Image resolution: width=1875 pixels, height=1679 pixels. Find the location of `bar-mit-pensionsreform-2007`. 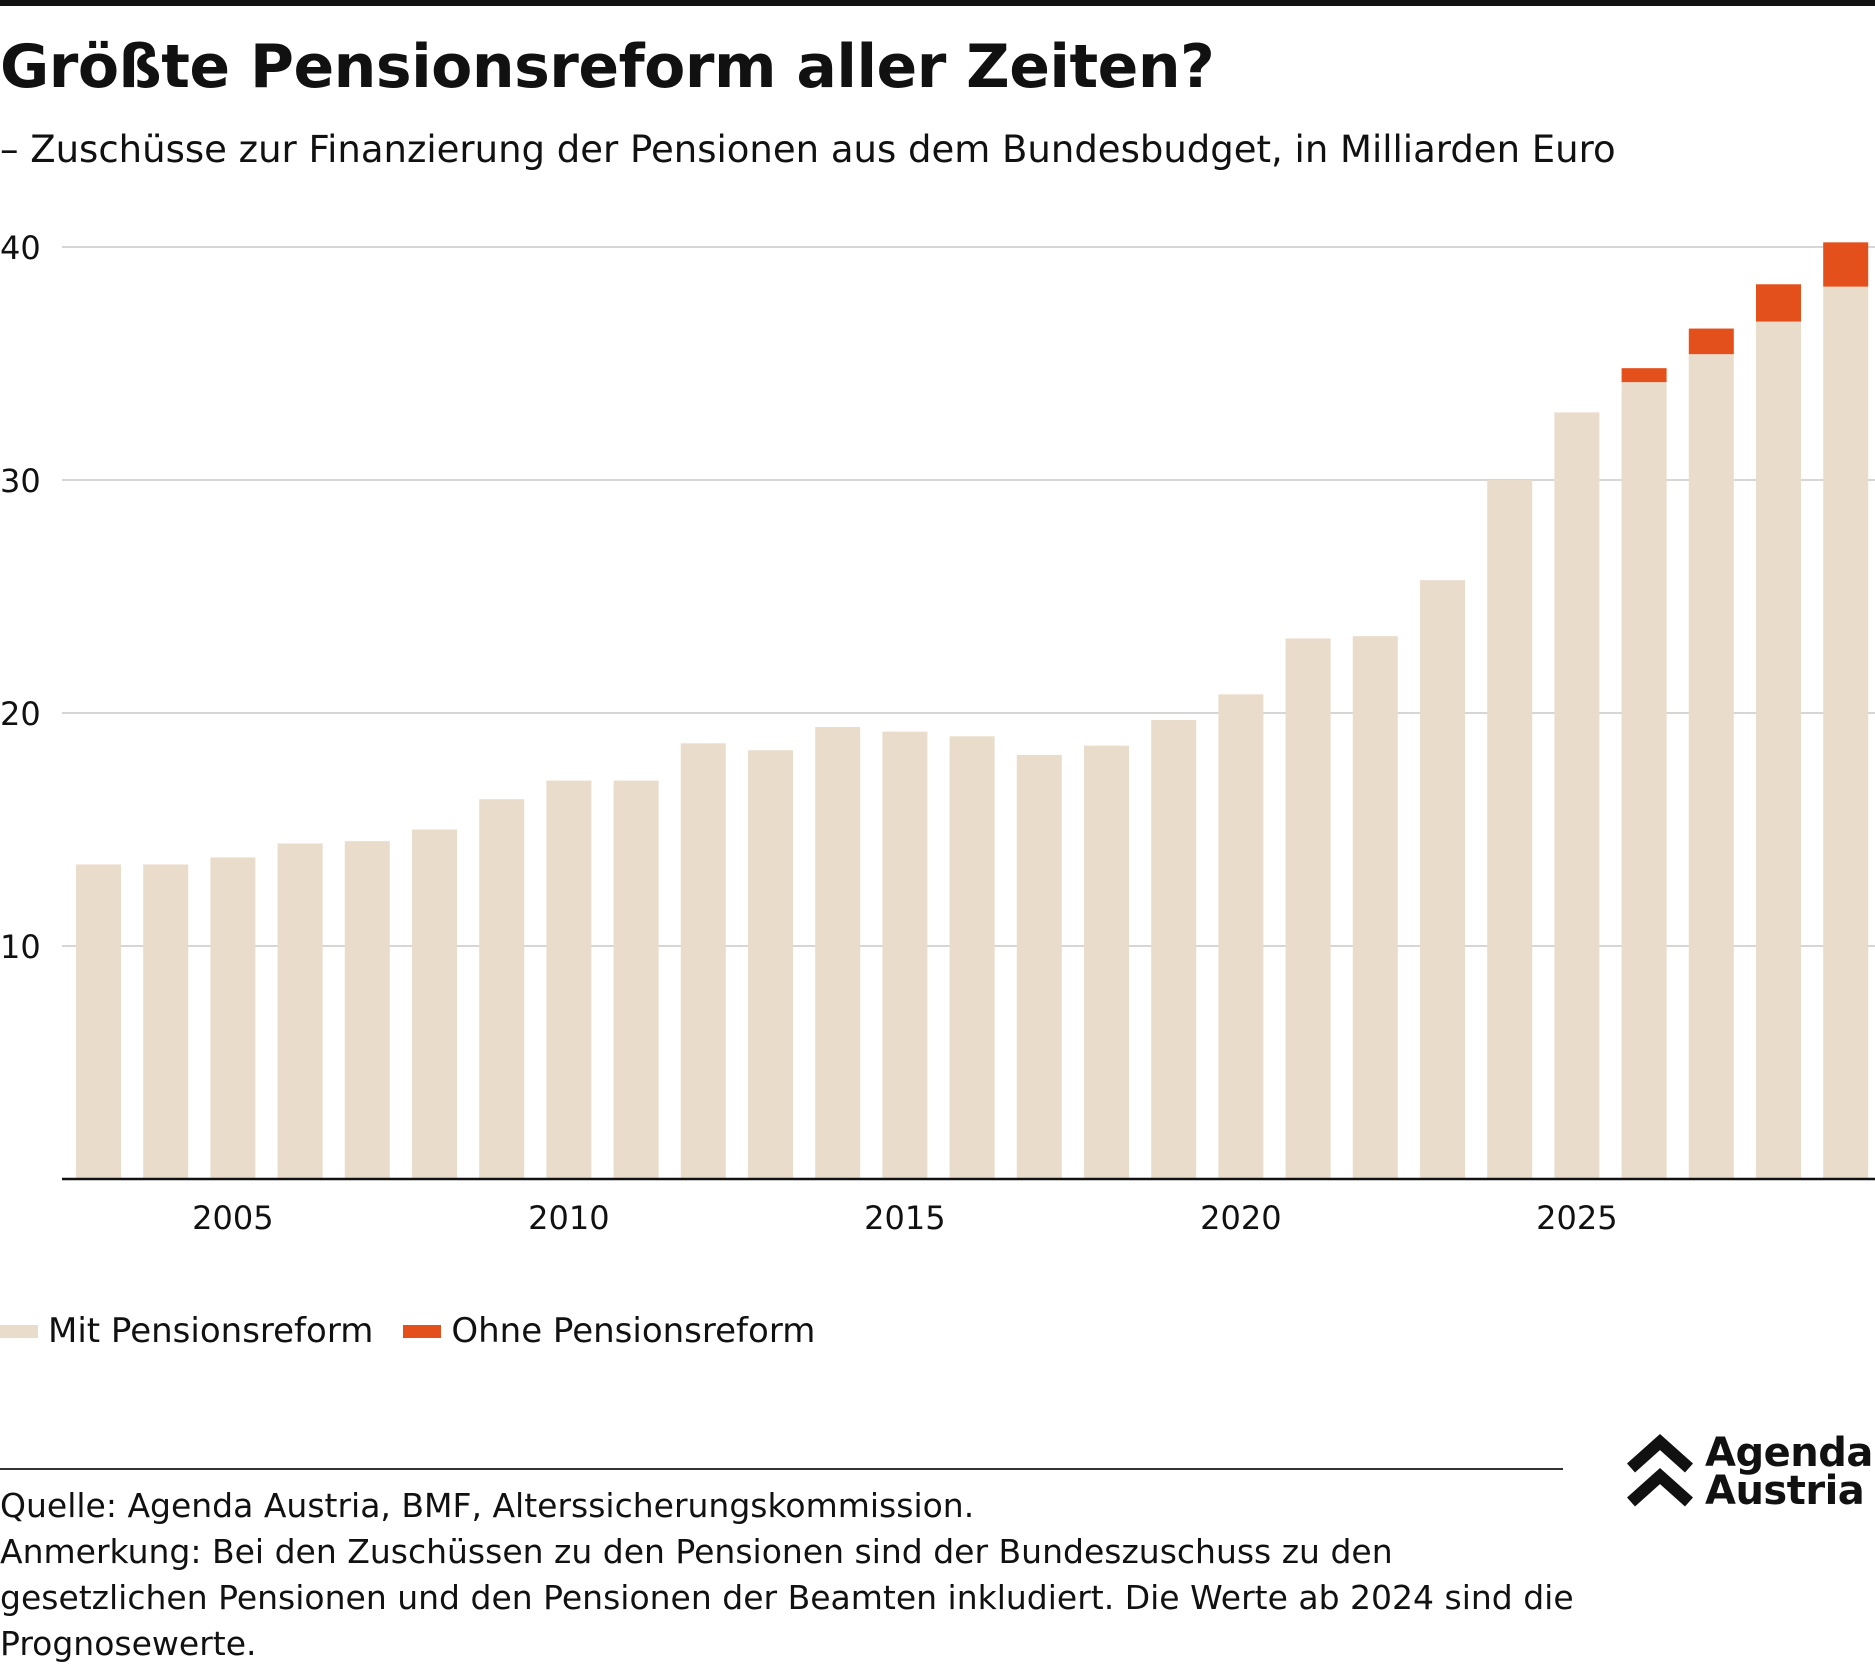

bar-mit-pensionsreform-2007 is located at coordinates (367, 1010).